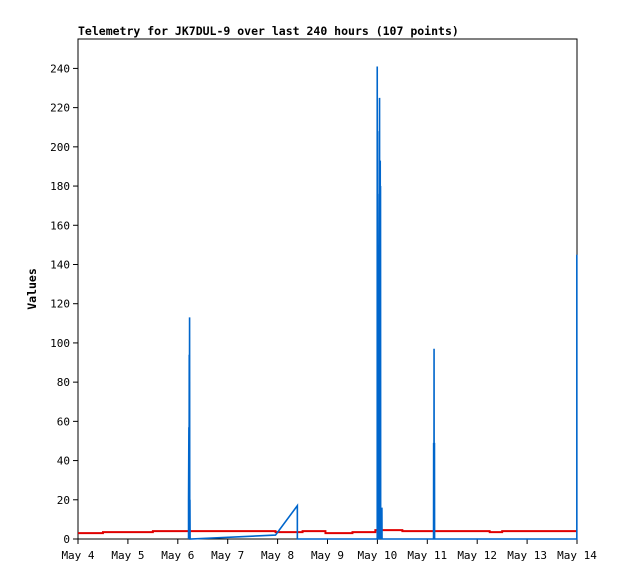 This screenshot has height=579, width=618. What do you see at coordinates (60, 68) in the screenshot?
I see `y-tick-label: 240` at bounding box center [60, 68].